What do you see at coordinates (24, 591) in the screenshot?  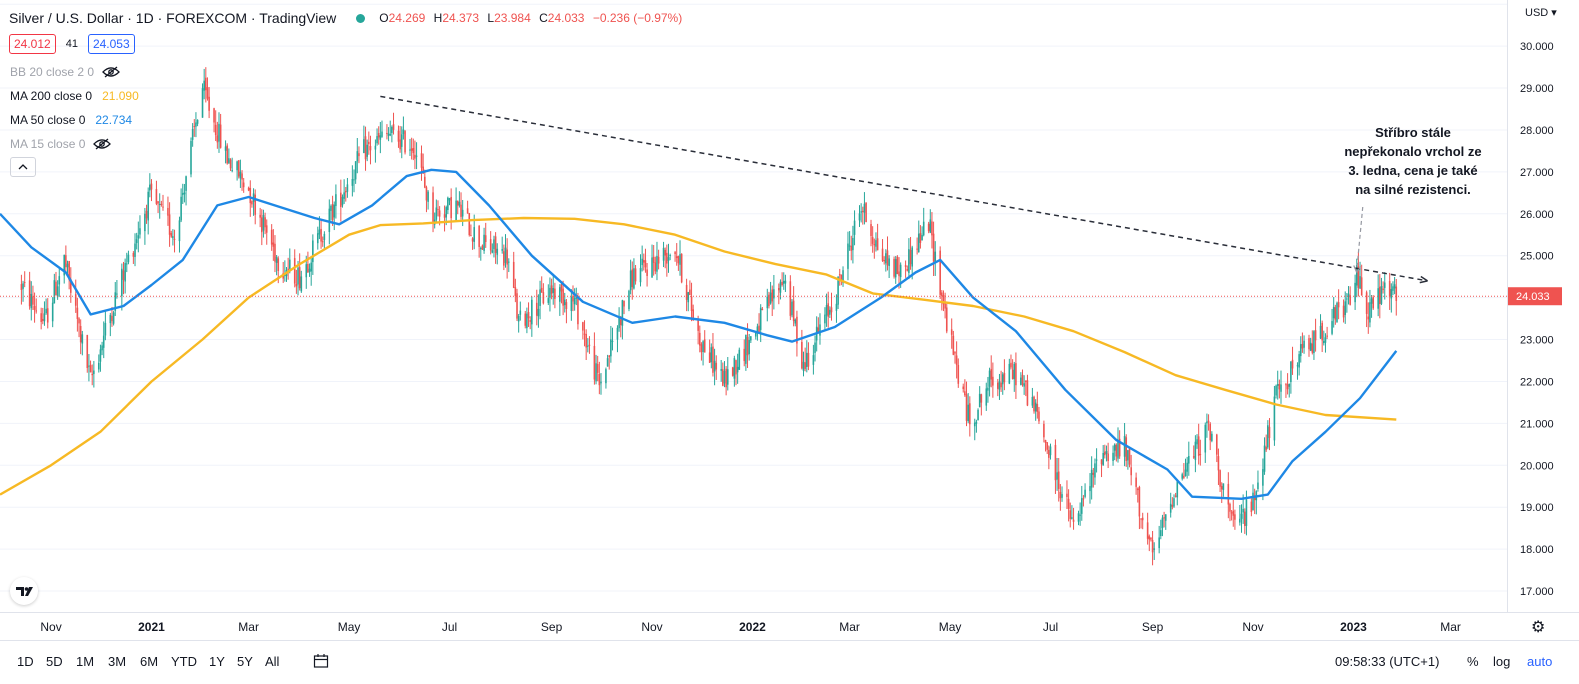 I see `tradingview-logo` at bounding box center [24, 591].